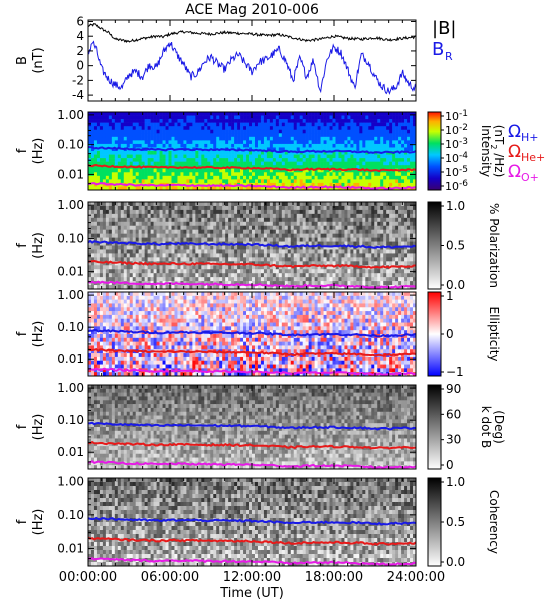 The height and width of the screenshot is (600, 550). I want to click on chart-title: ACE Mag 2010-006, so click(252, 10).